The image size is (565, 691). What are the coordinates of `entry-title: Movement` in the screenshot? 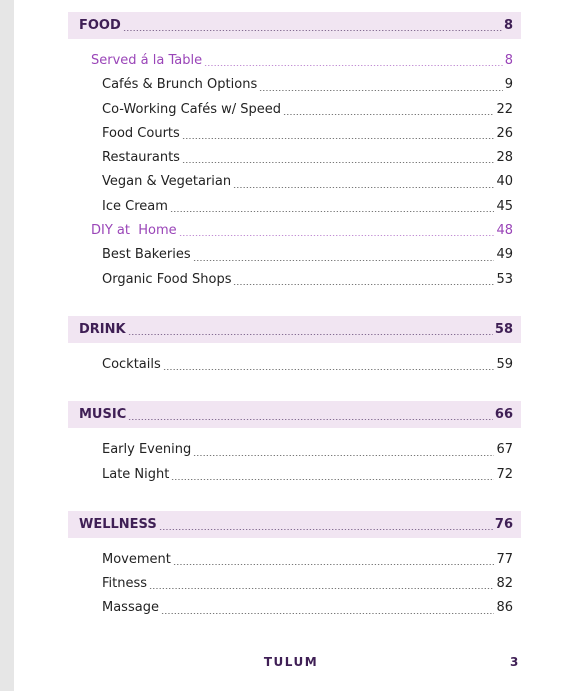 It's located at (136, 559).